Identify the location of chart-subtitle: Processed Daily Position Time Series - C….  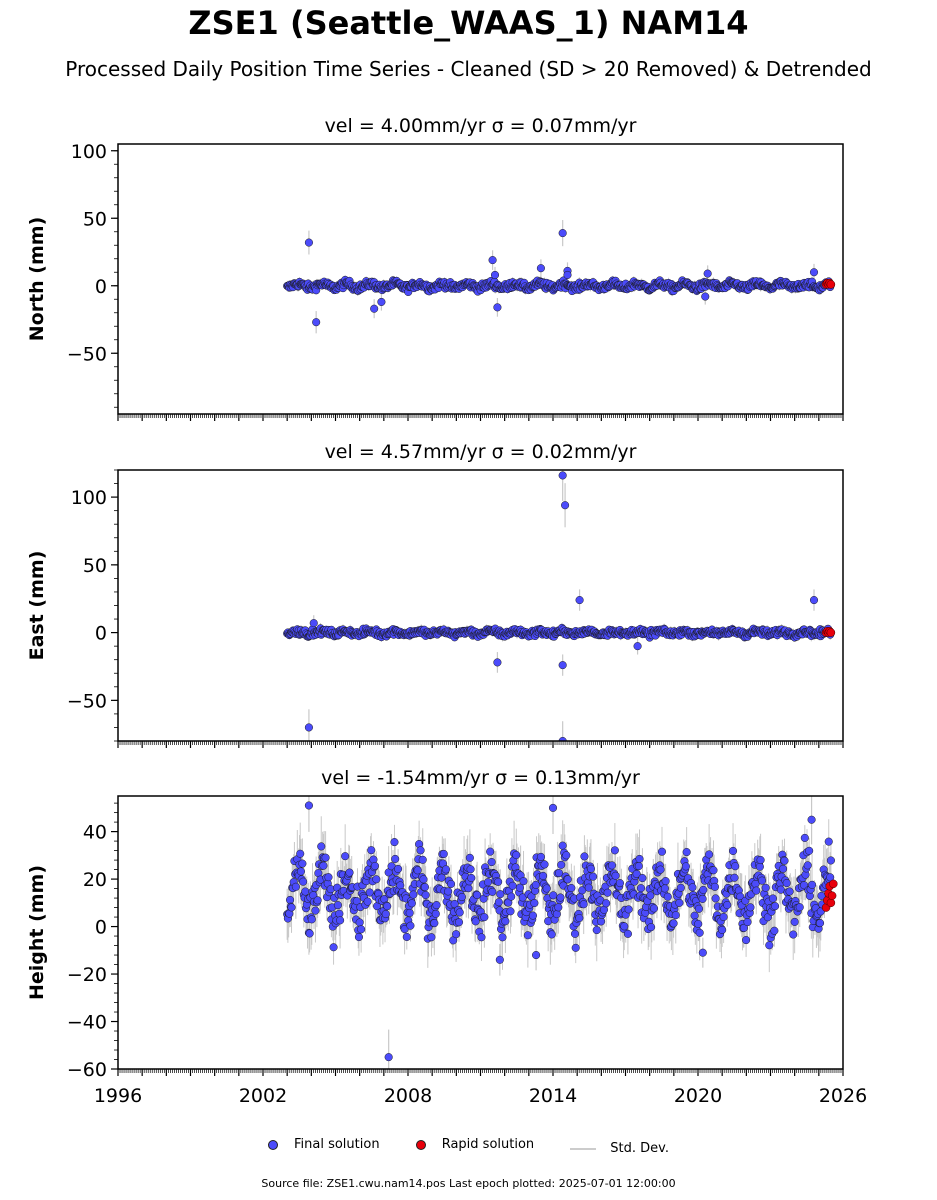
(468, 69).